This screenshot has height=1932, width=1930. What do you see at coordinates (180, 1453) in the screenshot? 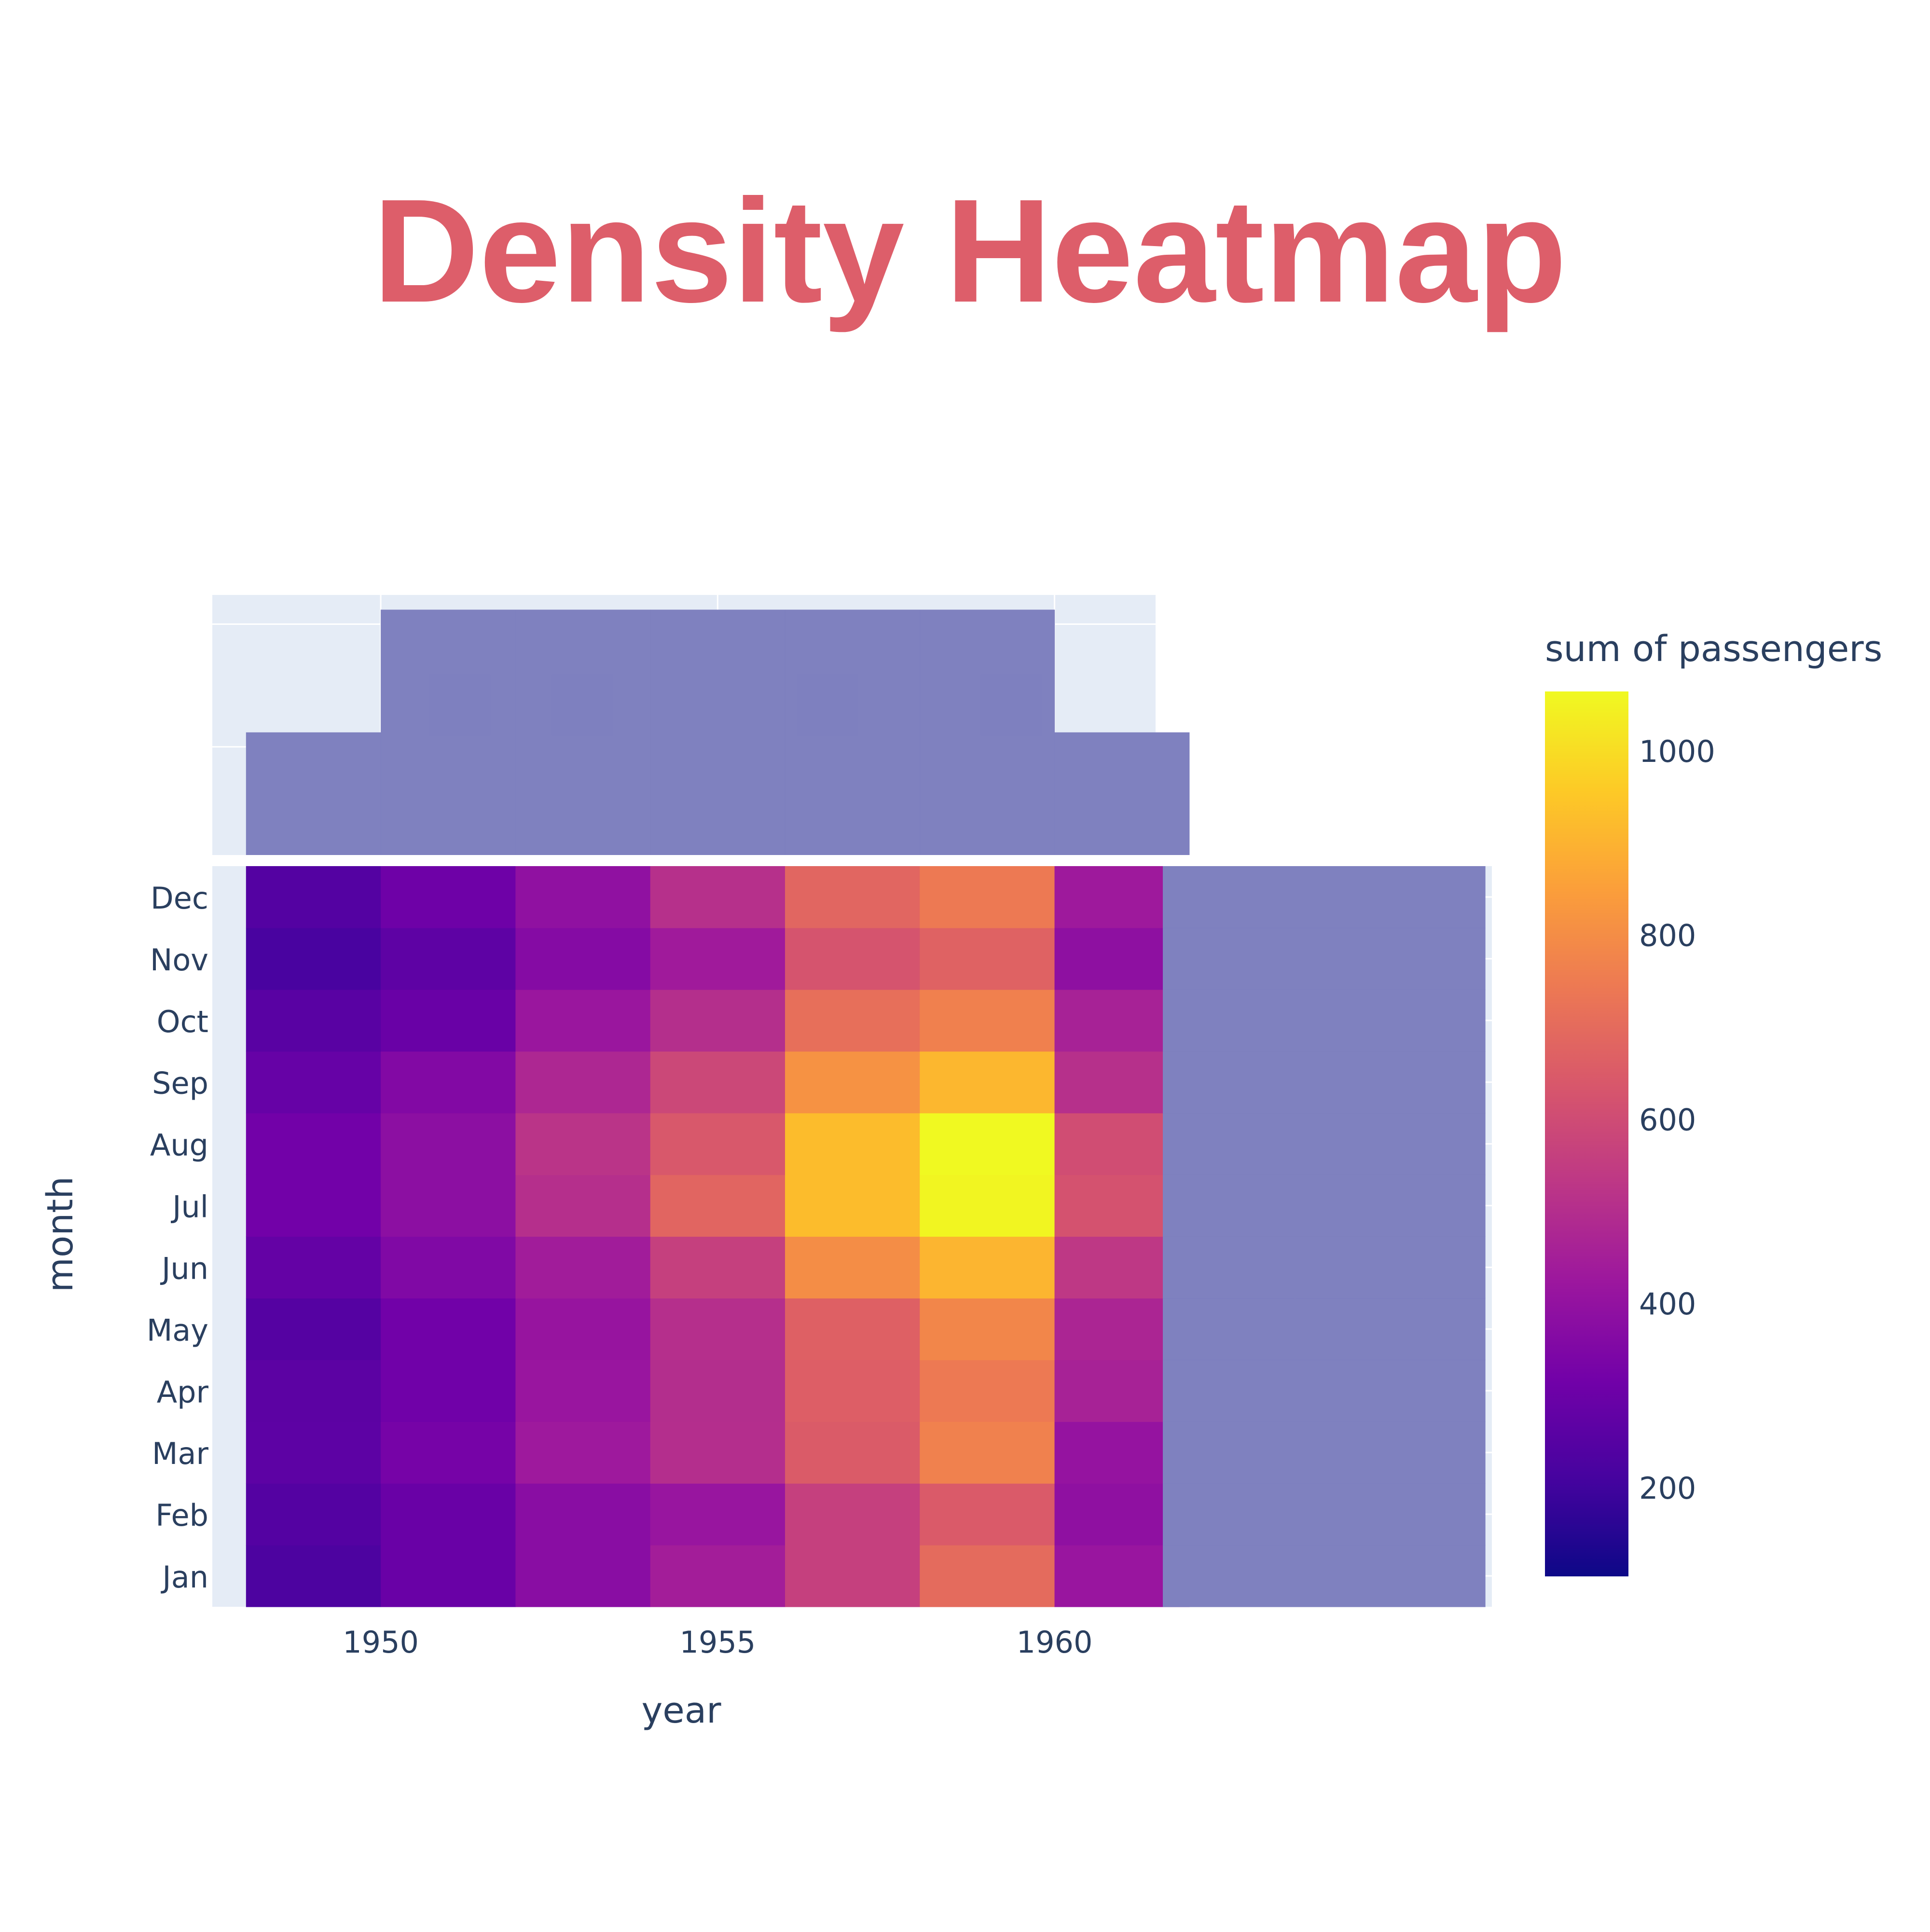
I see `y-tick-label: Mar` at bounding box center [180, 1453].